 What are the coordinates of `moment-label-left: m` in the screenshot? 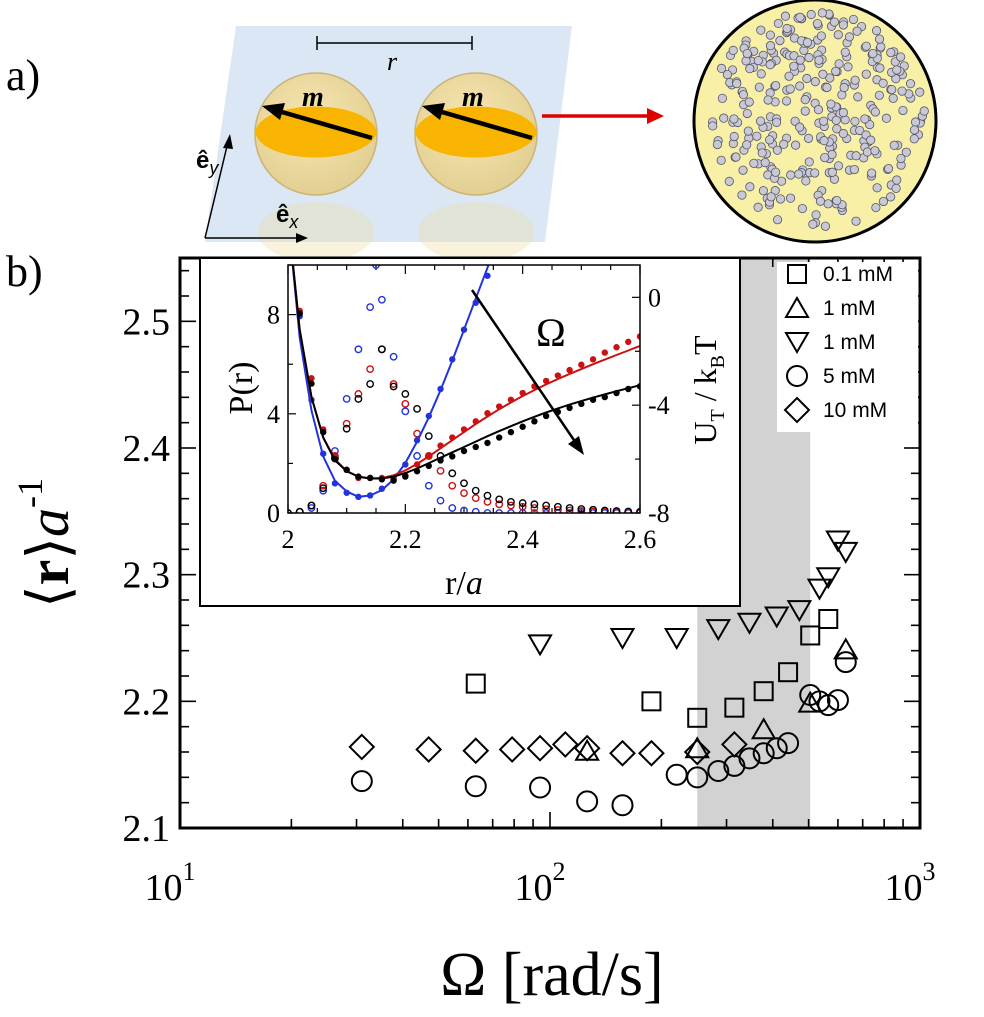 It's located at (313, 97).